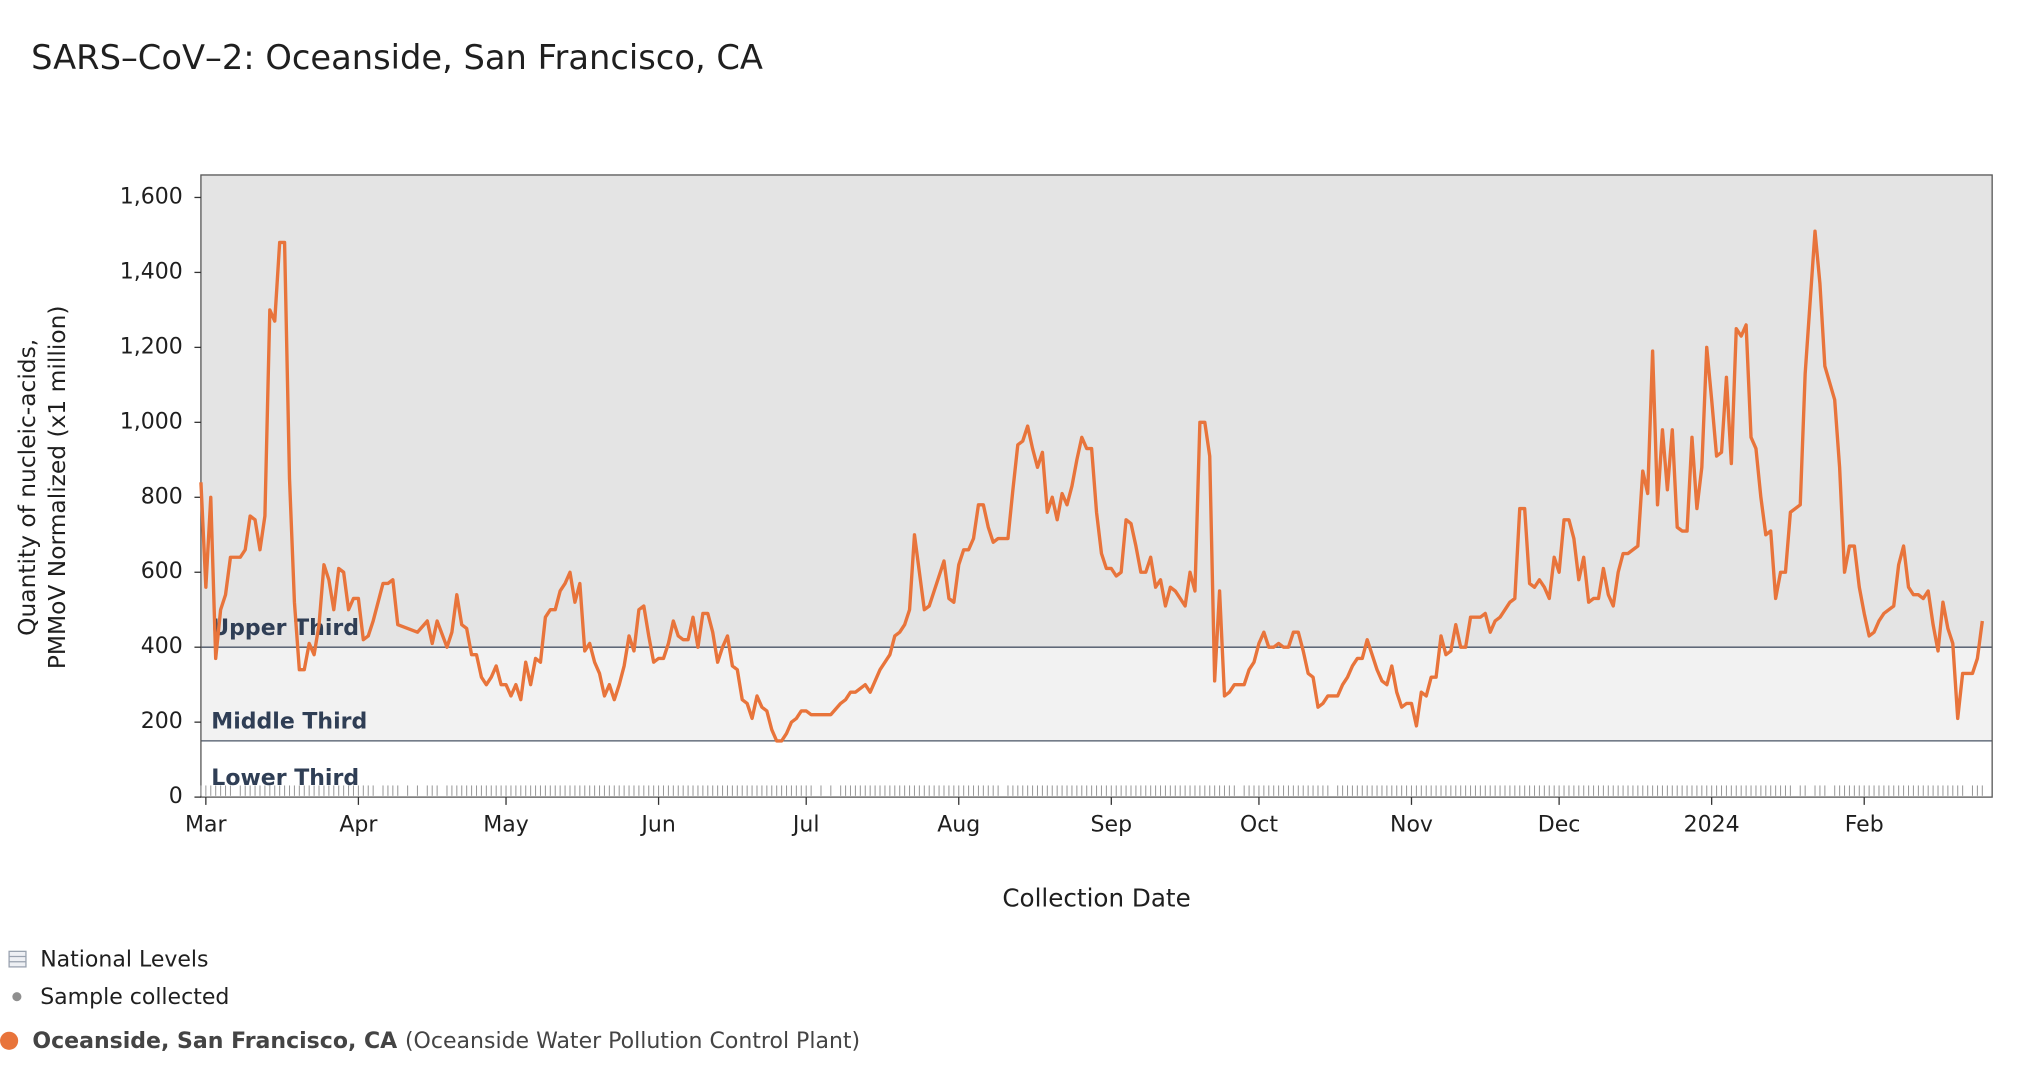 This screenshot has width=2022, height=1068. Describe the element at coordinates (151, 196) in the screenshot. I see `y-tick-label: 1,600` at that location.